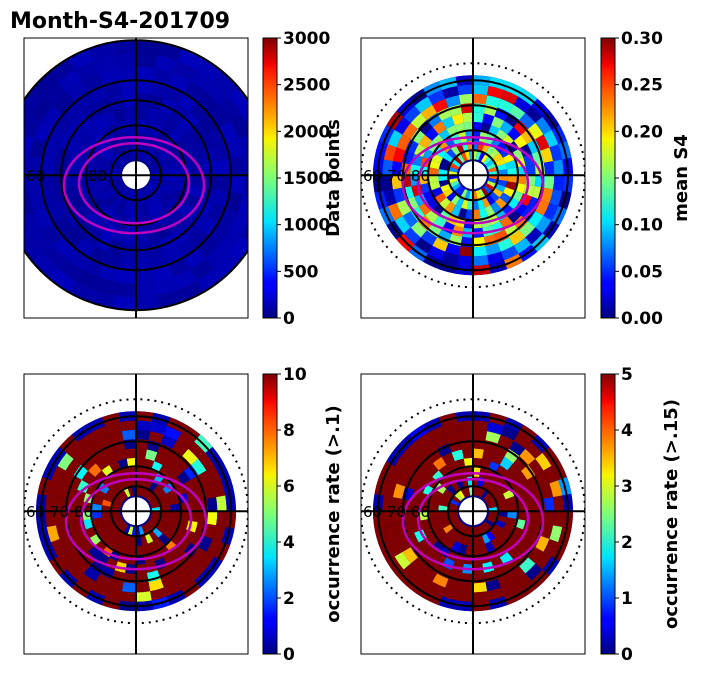 Image resolution: width=701 pixels, height=674 pixels. What do you see at coordinates (303, 179) in the screenshot?
I see `colorbar: 0 500 1000 1500 2000 2500 3000 Data points` at bounding box center [303, 179].